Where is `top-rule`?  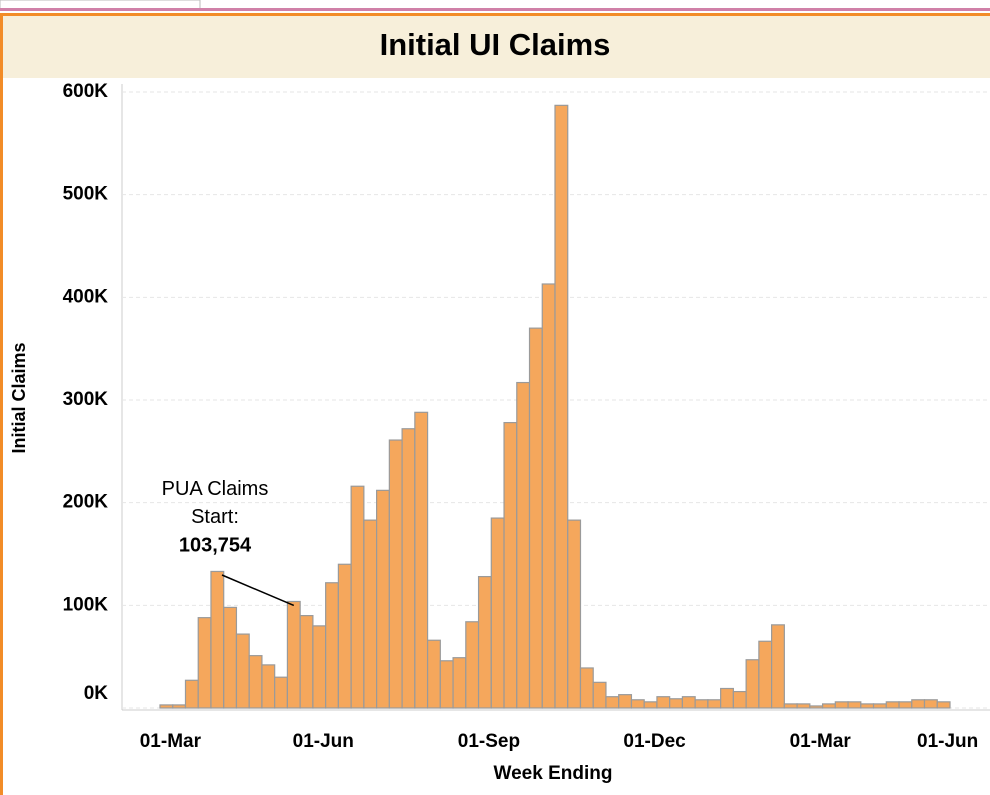 top-rule is located at coordinates (495, 9).